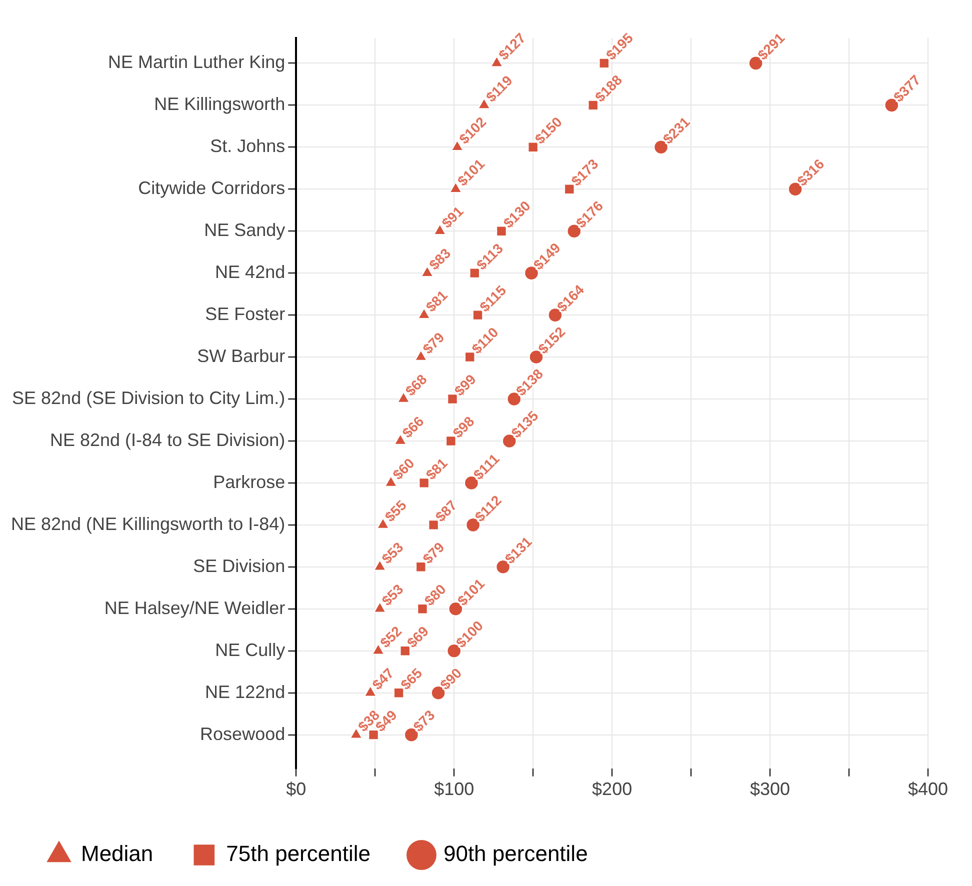 This screenshot has width=972, height=886. I want to click on data-label: $98, so click(463, 426).